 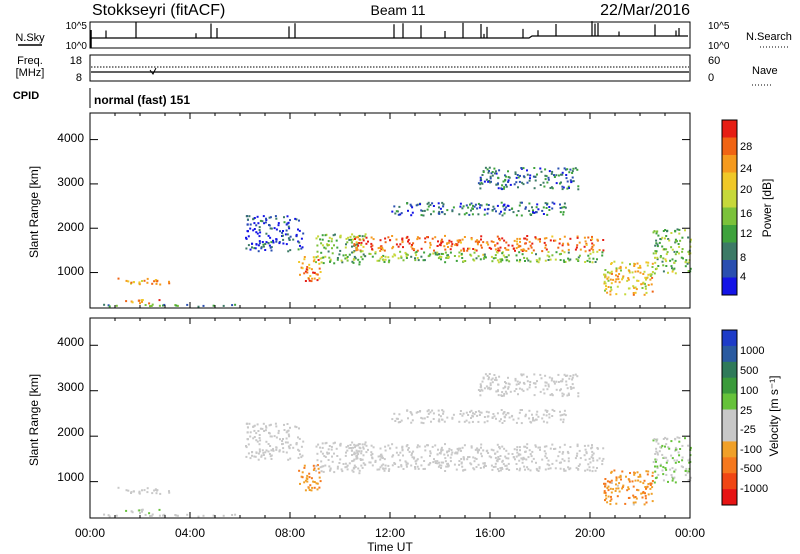 I want to click on nsky-panel-frame, so click(x=390, y=35).